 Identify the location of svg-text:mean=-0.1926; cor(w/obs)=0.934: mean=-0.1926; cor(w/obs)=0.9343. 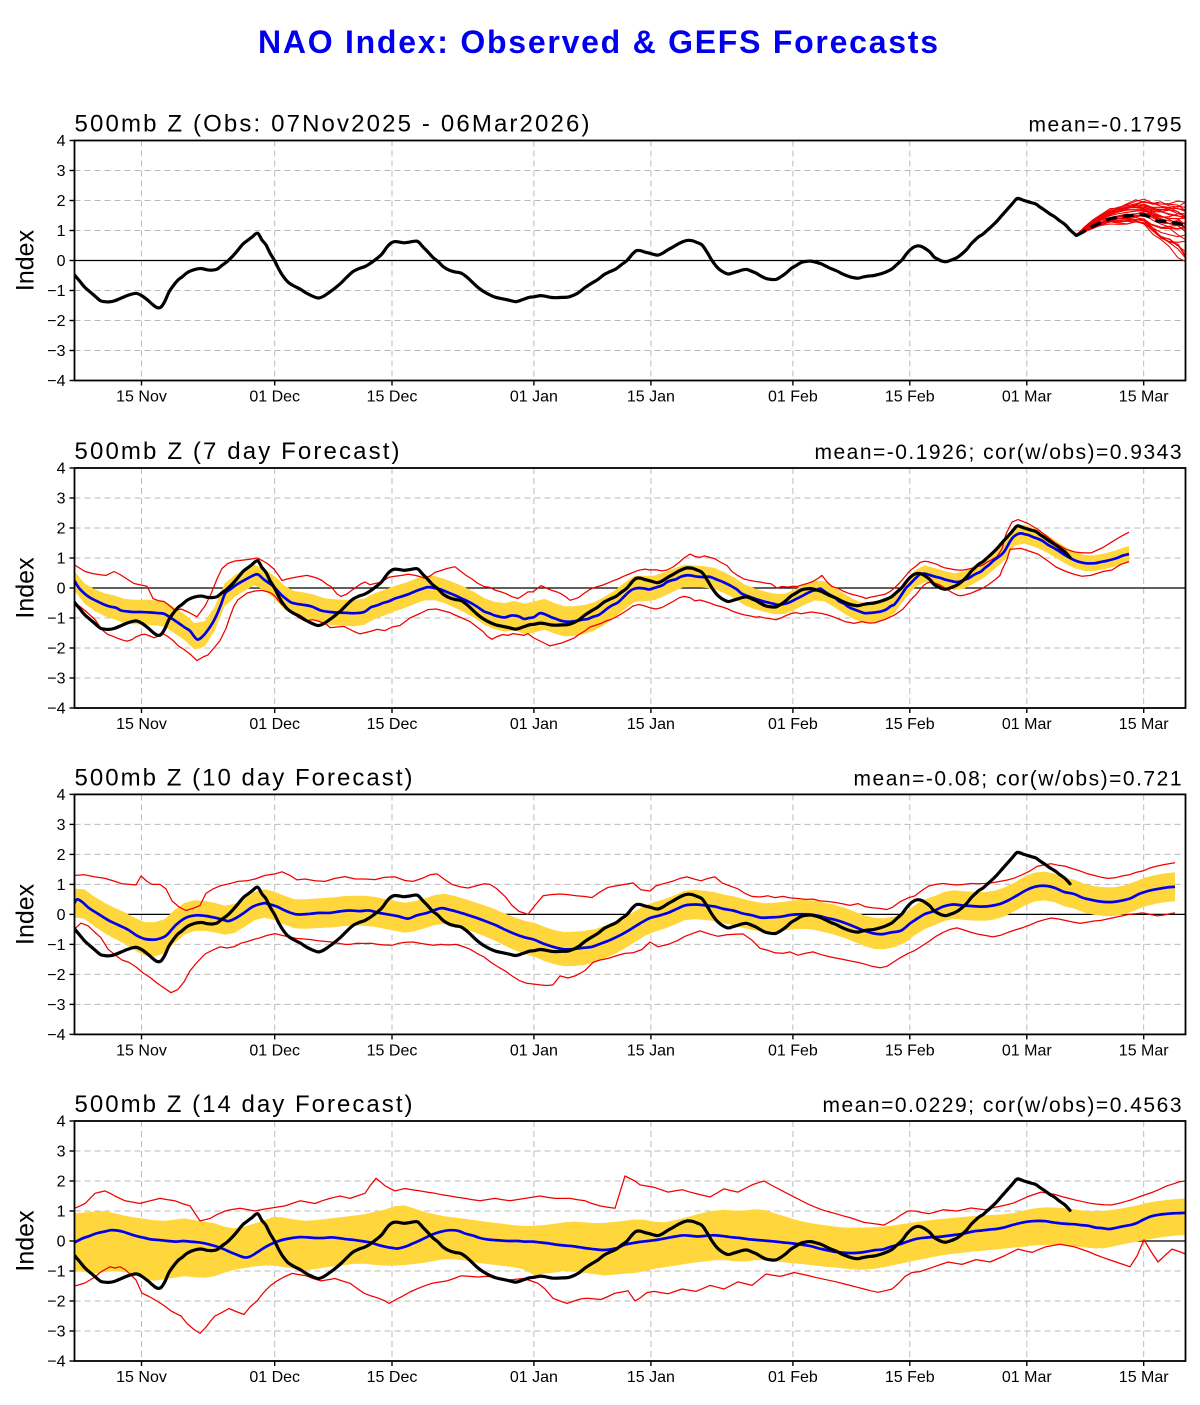
(998, 452).